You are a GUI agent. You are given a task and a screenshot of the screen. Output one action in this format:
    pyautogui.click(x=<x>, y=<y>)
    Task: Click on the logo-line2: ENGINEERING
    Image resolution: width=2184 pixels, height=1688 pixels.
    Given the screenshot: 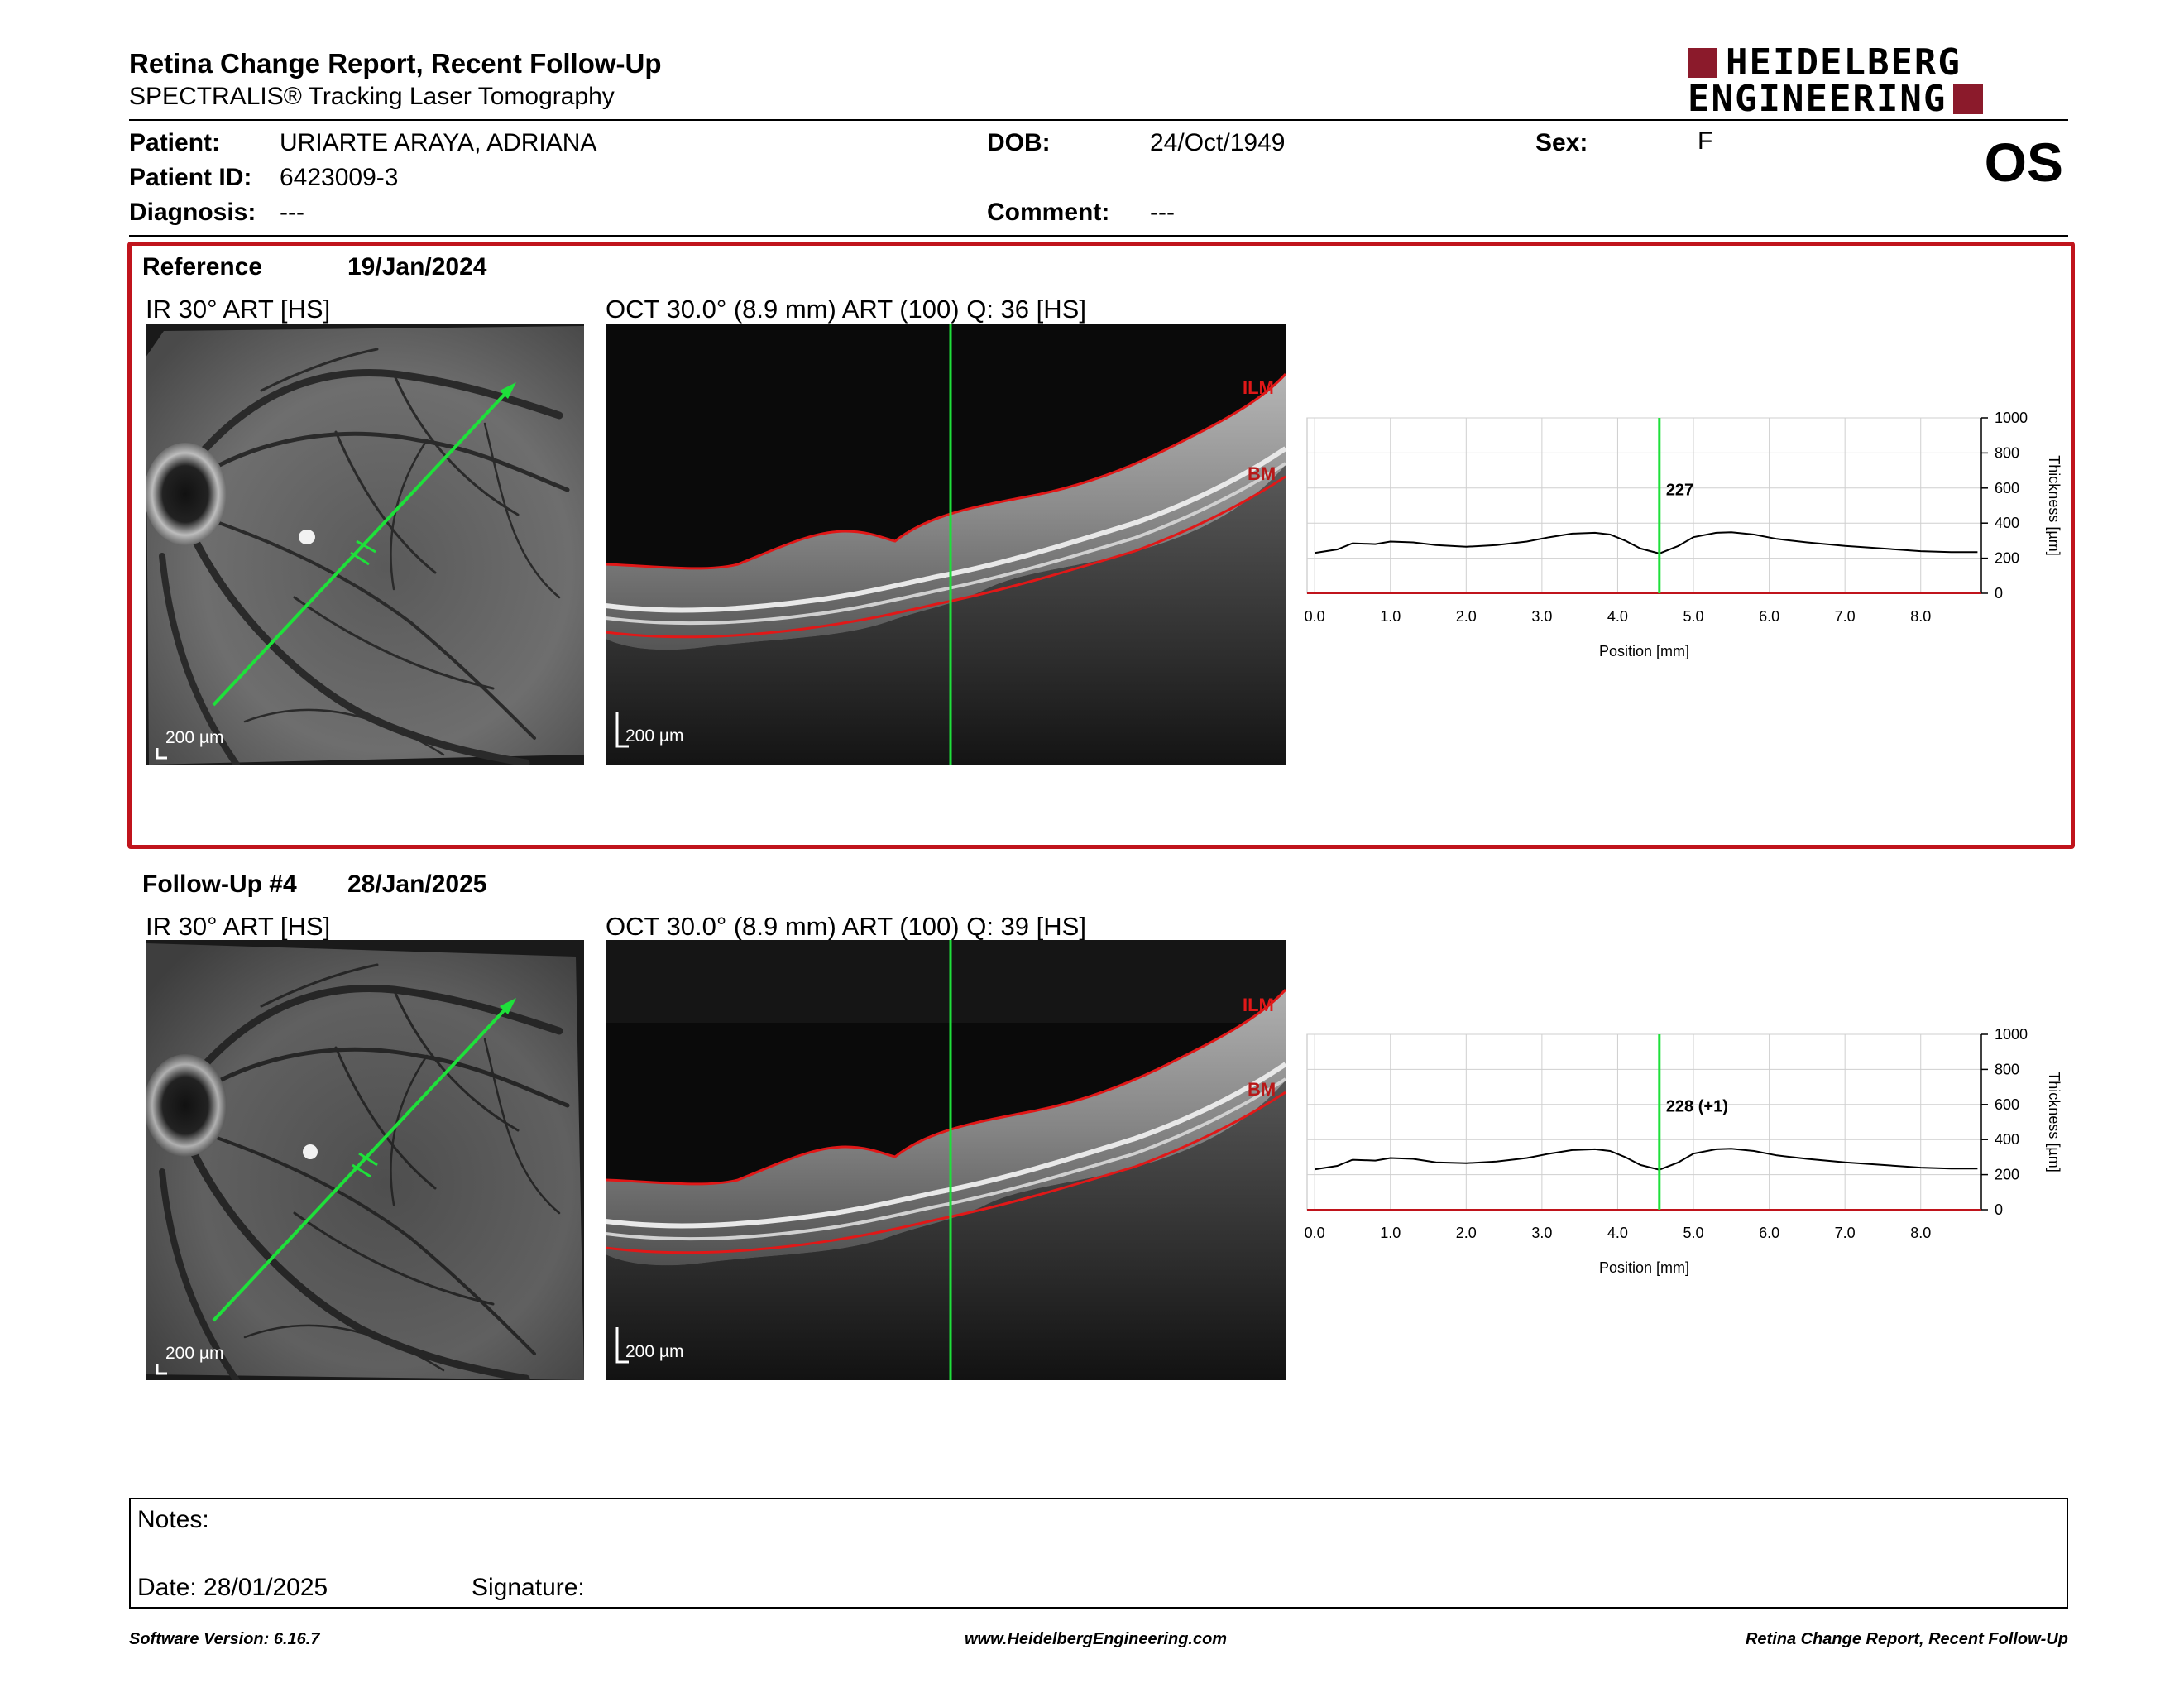 What is the action you would take?
    pyautogui.click(x=1817, y=99)
    